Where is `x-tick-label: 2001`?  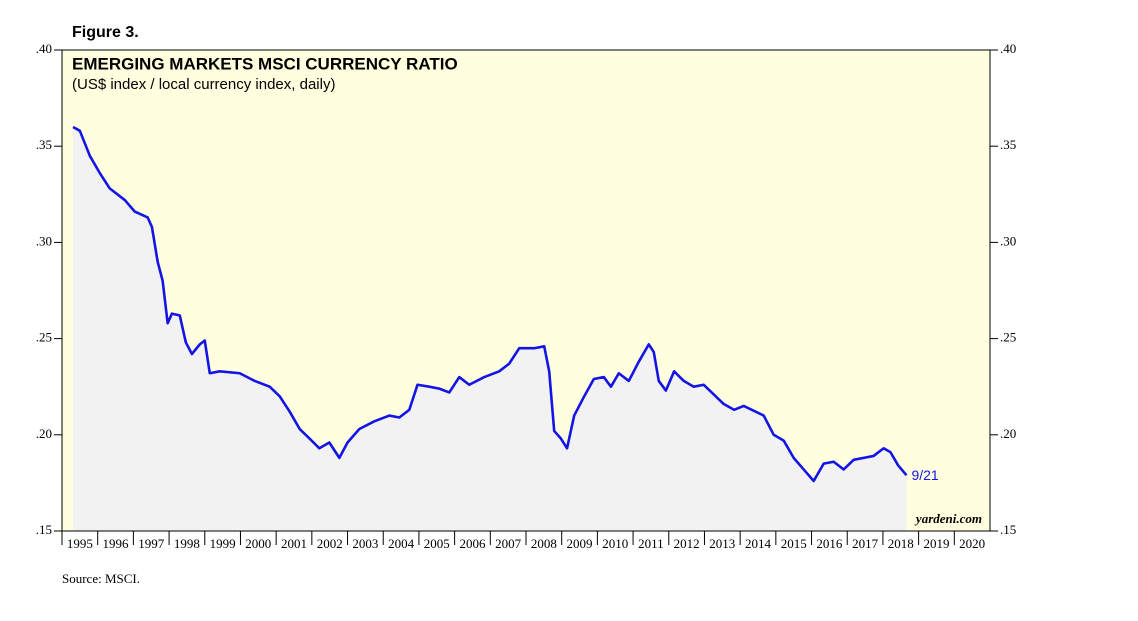
x-tick-label: 2001 is located at coordinates (294, 543).